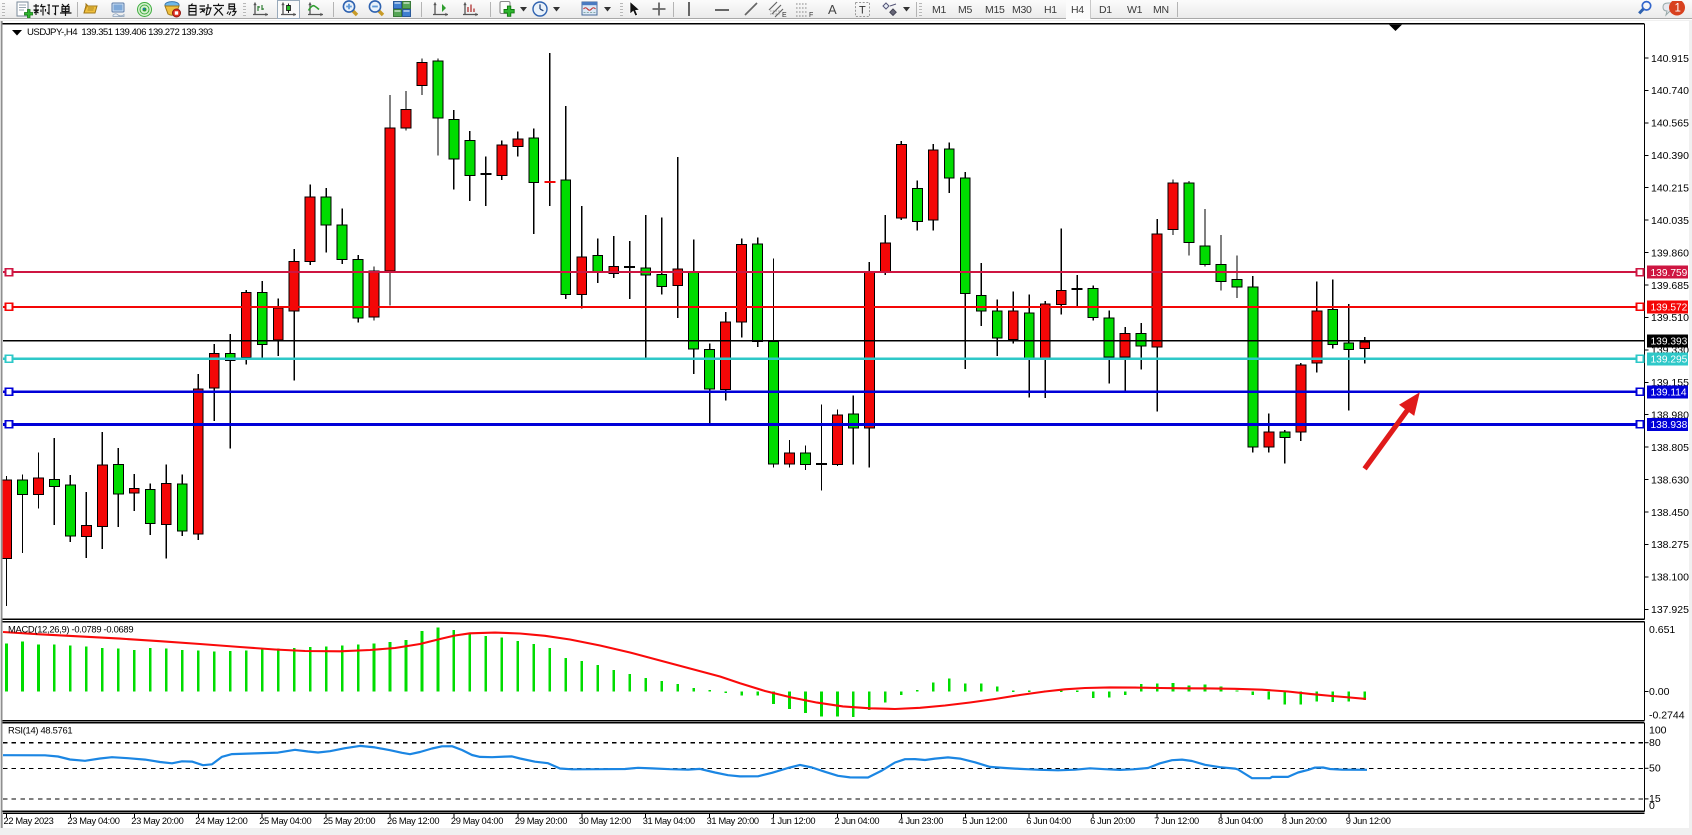  Describe the element at coordinates (920, 821) in the screenshot. I see `svg-text: 4 Jun 23:00` at that location.